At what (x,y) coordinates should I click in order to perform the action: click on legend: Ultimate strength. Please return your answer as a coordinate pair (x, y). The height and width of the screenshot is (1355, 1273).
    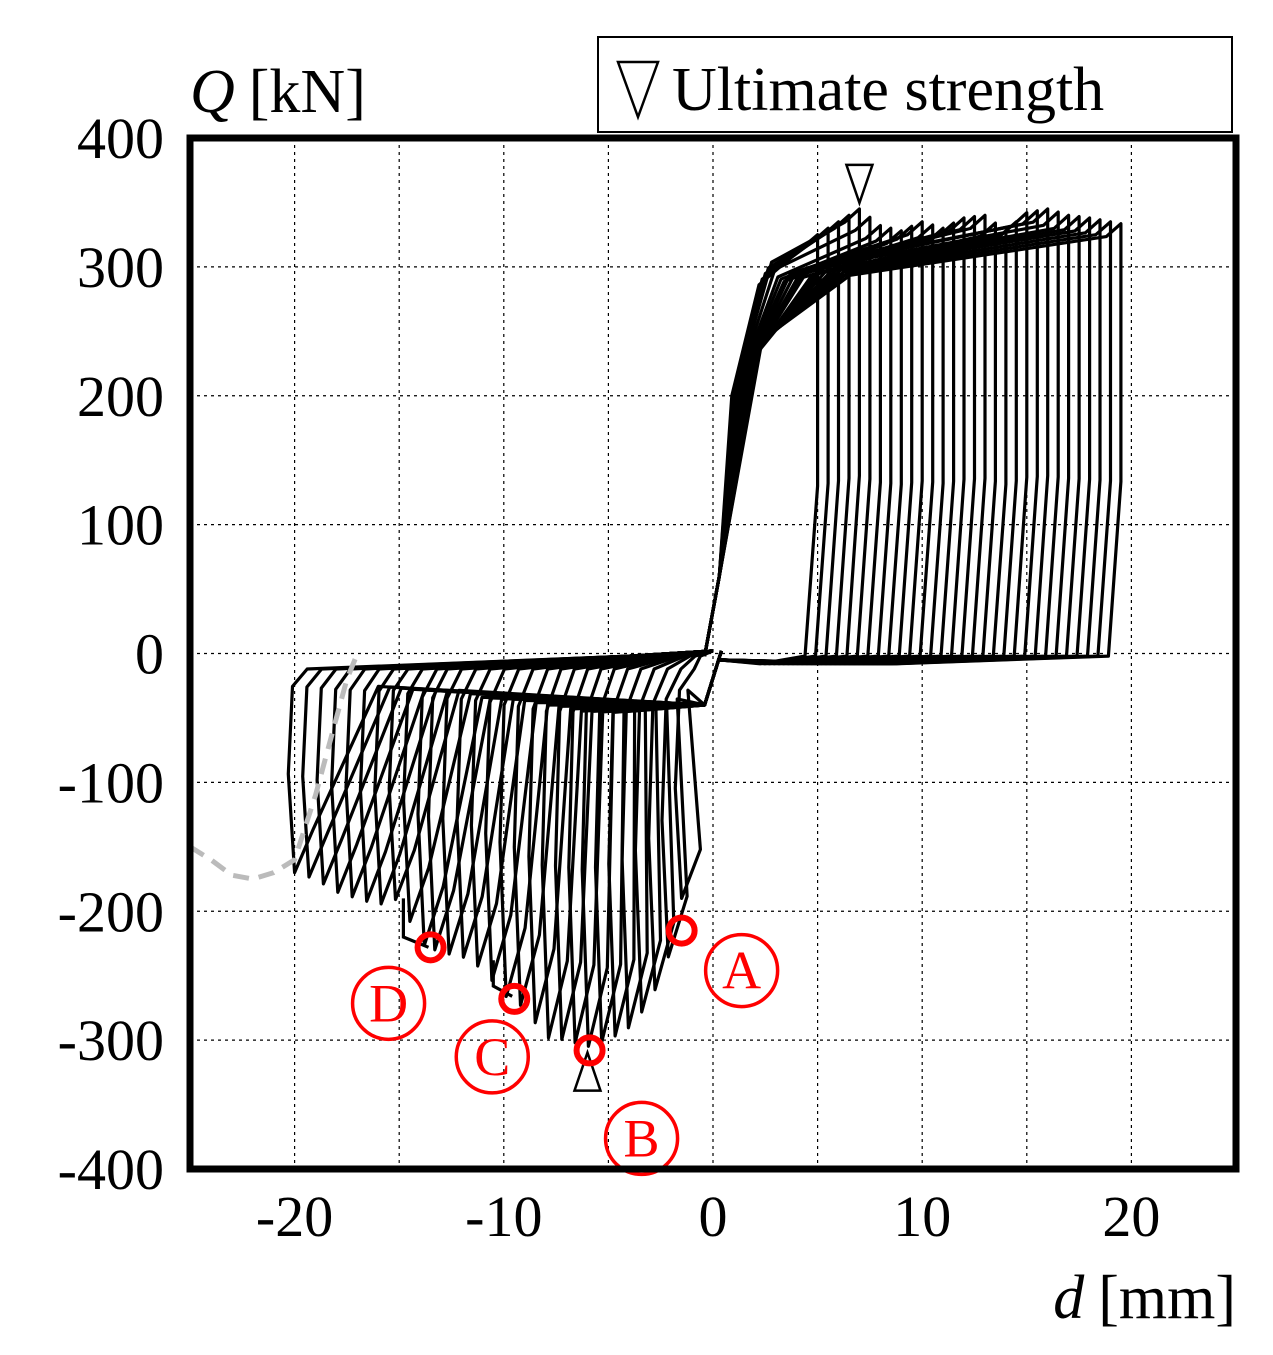
    Looking at the image, I should click on (915, 84).